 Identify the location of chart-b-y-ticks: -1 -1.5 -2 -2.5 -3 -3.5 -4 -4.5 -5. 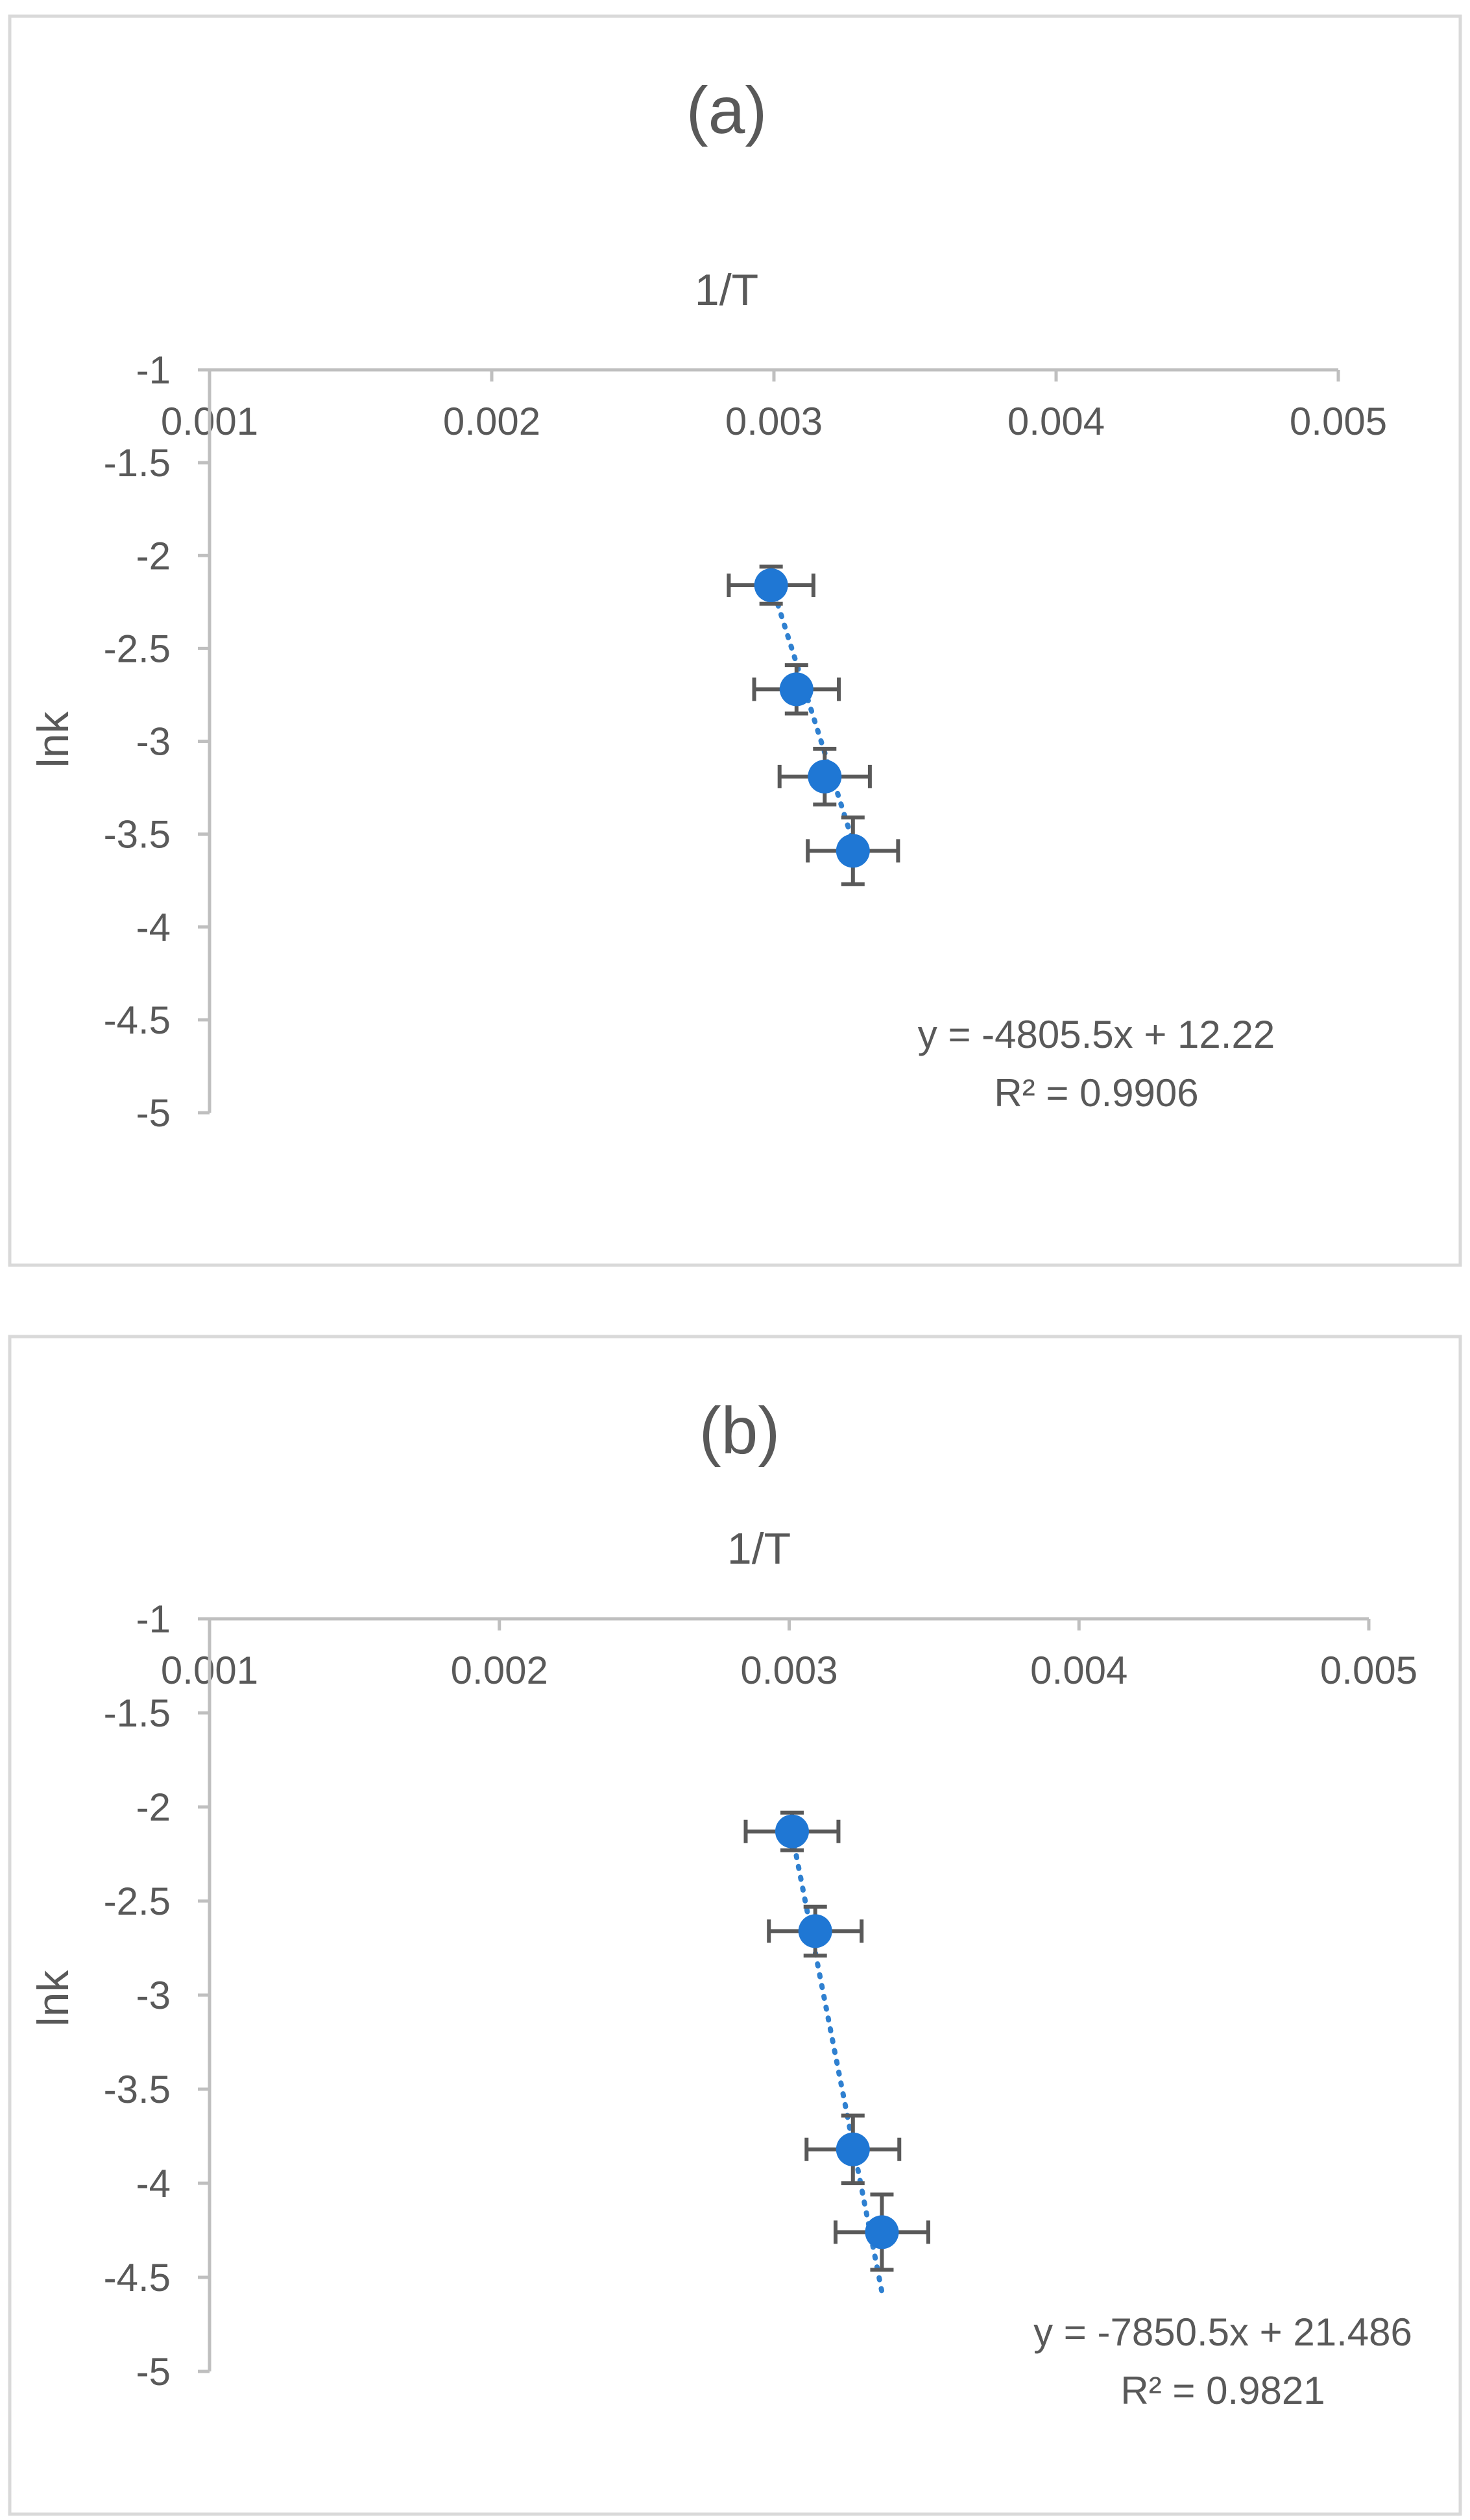
(157, 1995).